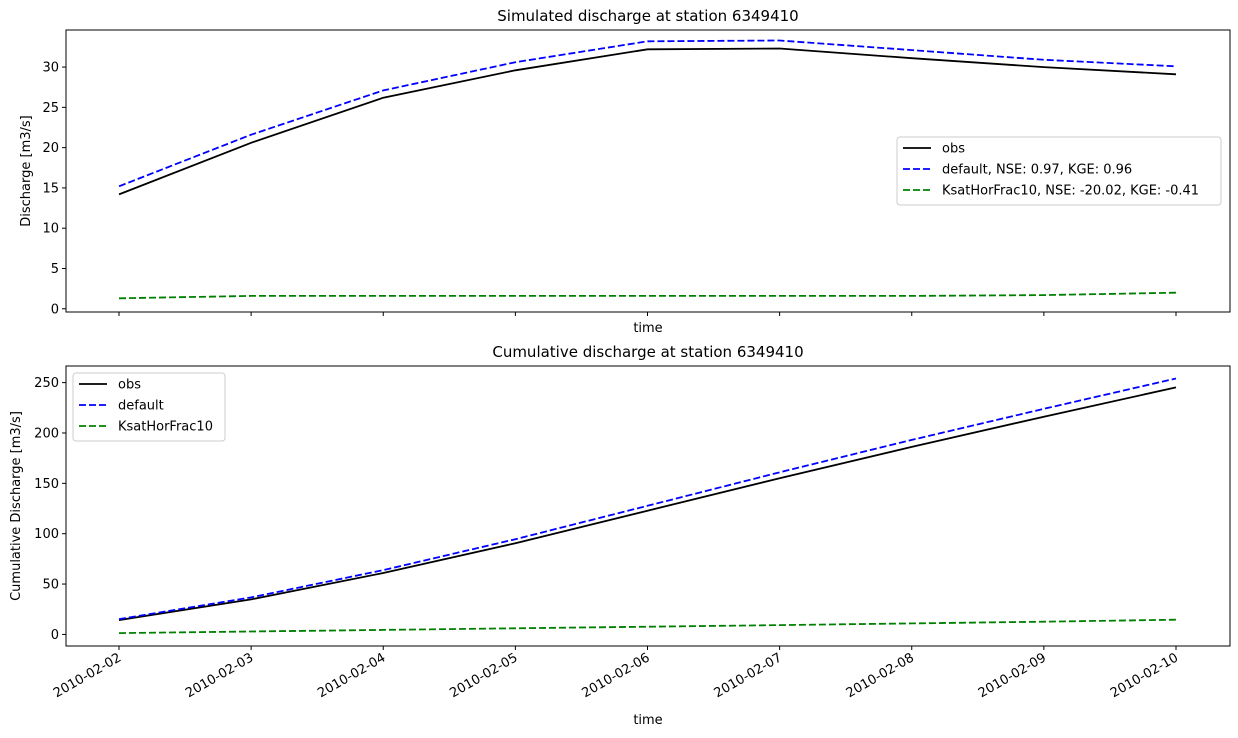  I want to click on y-tick-label: 20, so click(50, 148).